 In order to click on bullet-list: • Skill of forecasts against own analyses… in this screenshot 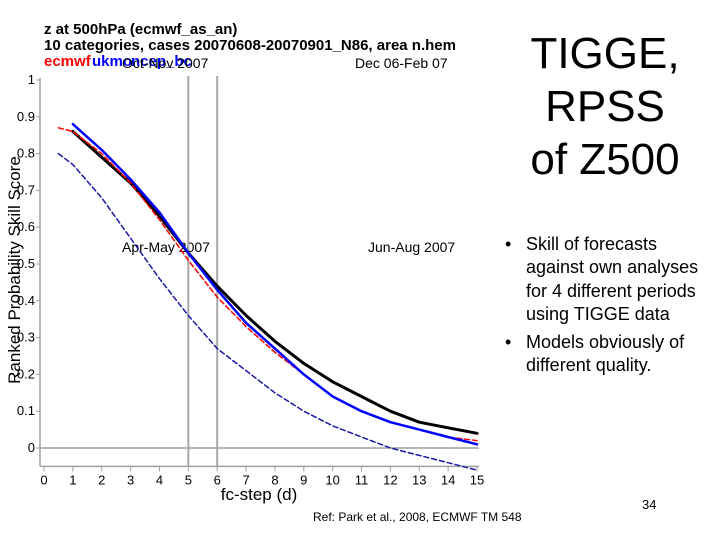, I will do `click(605, 307)`.